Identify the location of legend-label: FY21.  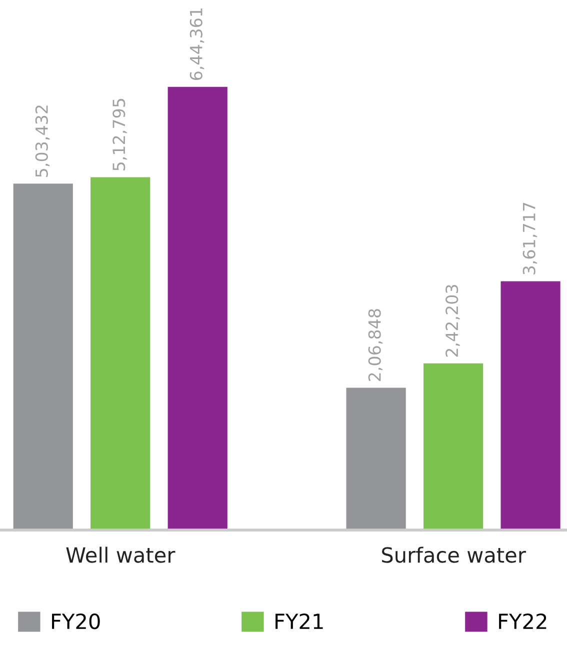
(299, 621).